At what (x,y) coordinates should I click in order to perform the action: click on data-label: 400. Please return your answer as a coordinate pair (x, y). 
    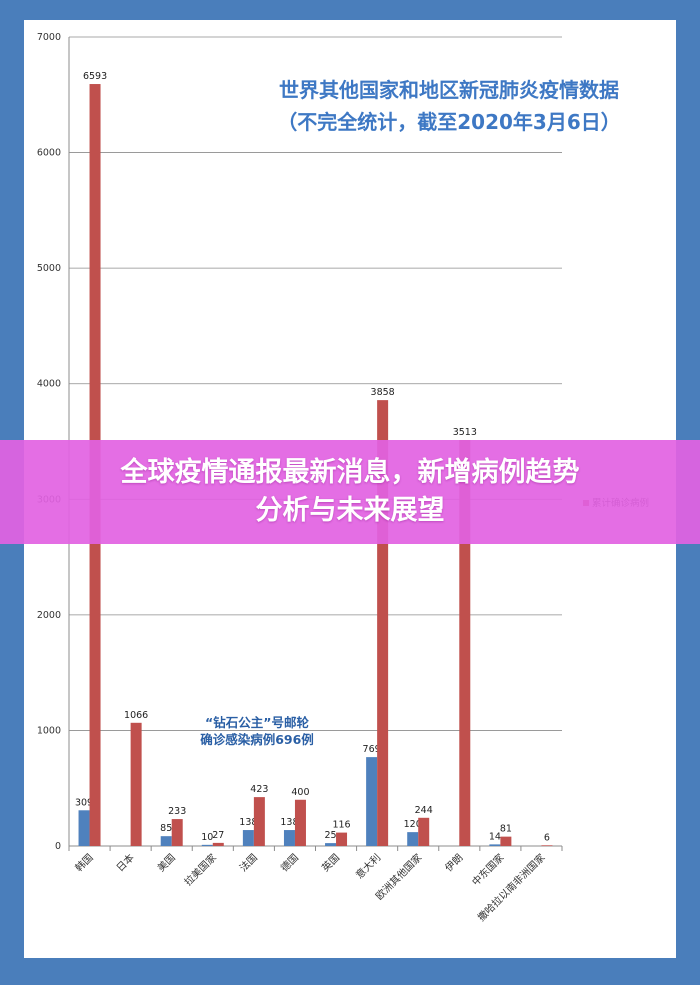
    Looking at the image, I should click on (300, 792).